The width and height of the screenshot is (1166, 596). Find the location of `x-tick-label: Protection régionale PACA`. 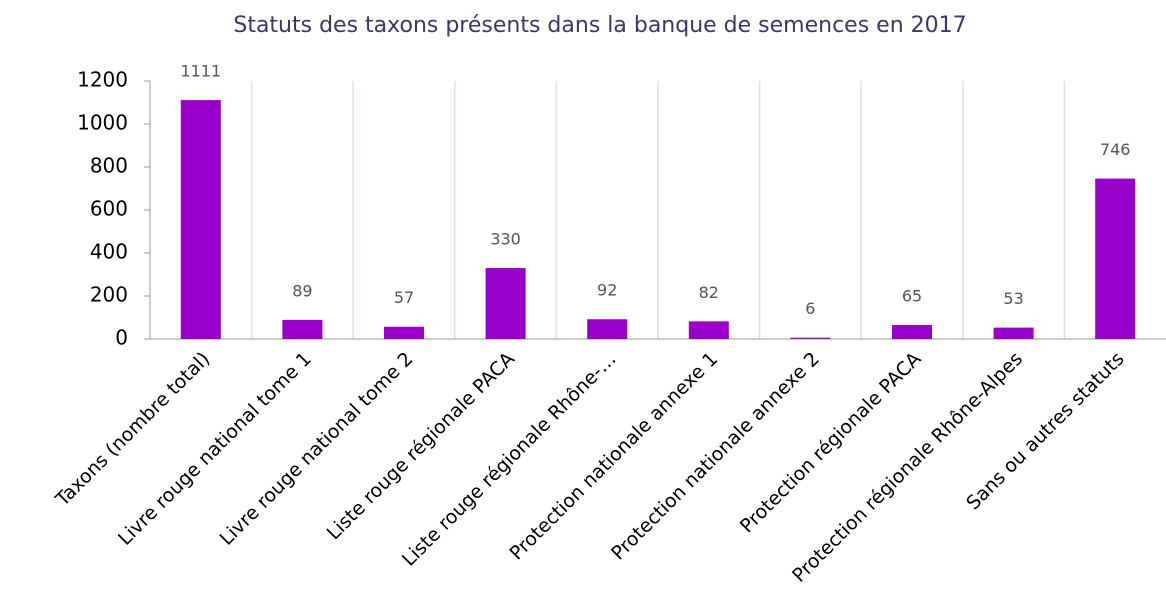

x-tick-label: Protection régionale PACA is located at coordinates (831, 443).